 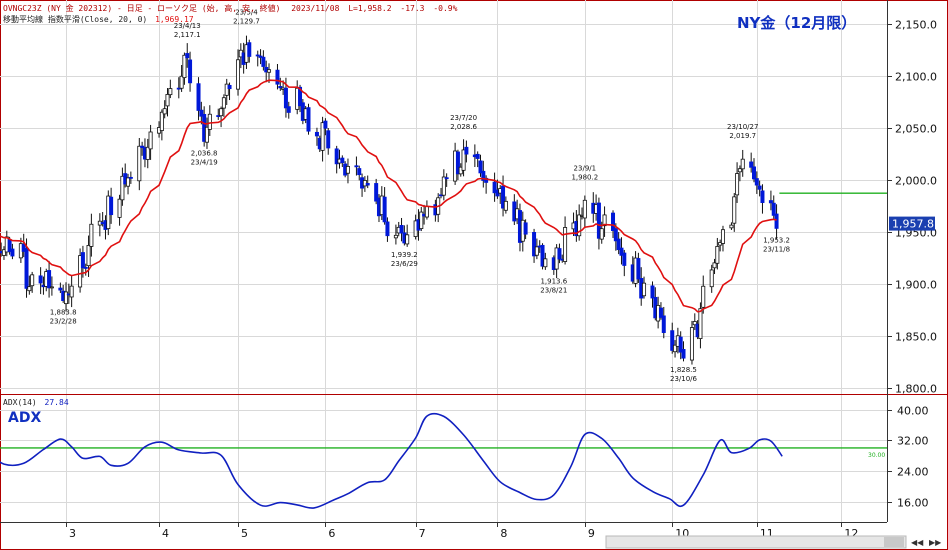 What do you see at coordinates (404, 264) in the screenshot?
I see `annotation-value: 23/6/29` at bounding box center [404, 264].